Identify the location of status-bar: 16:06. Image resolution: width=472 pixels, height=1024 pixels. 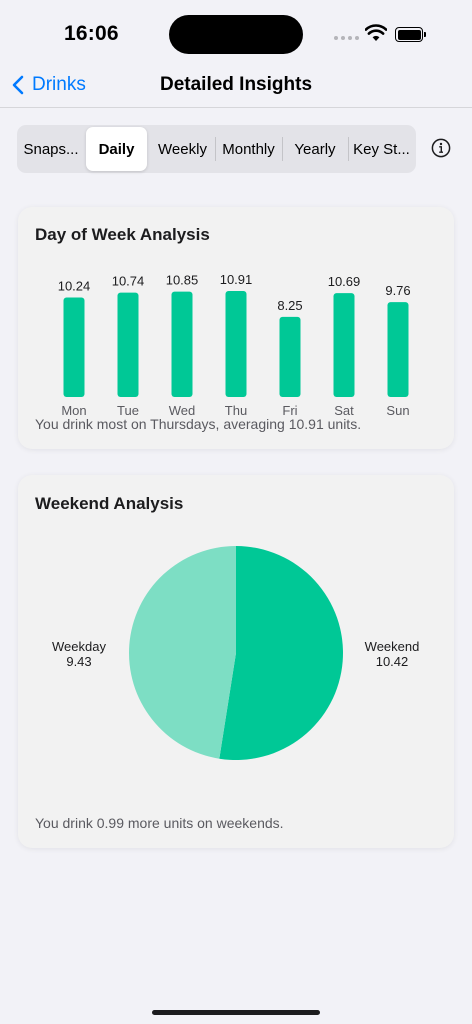
(236, 35).